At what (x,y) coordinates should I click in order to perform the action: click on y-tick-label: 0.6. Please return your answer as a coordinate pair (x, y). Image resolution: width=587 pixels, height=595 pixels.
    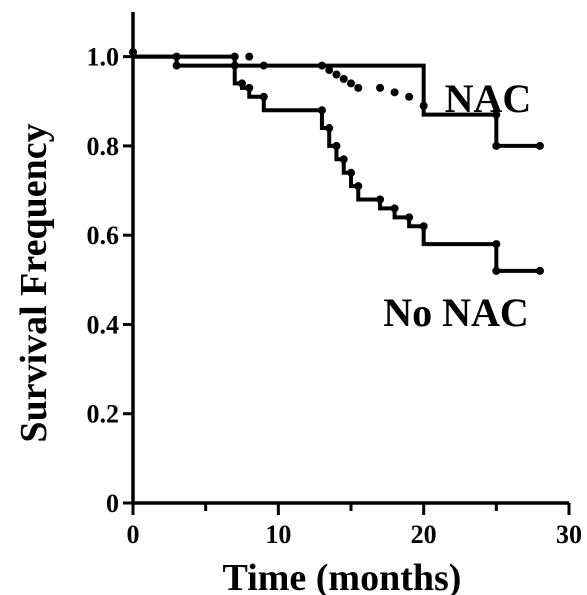
    Looking at the image, I should click on (103, 235).